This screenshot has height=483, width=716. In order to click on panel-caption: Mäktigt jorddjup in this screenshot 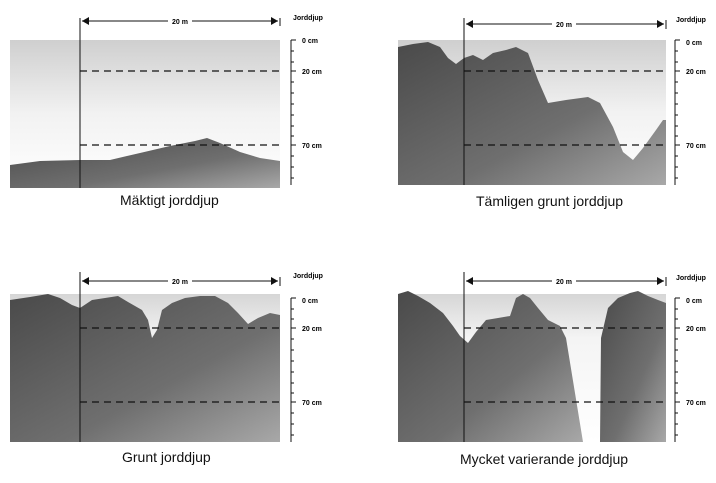, I will do `click(169, 200)`.